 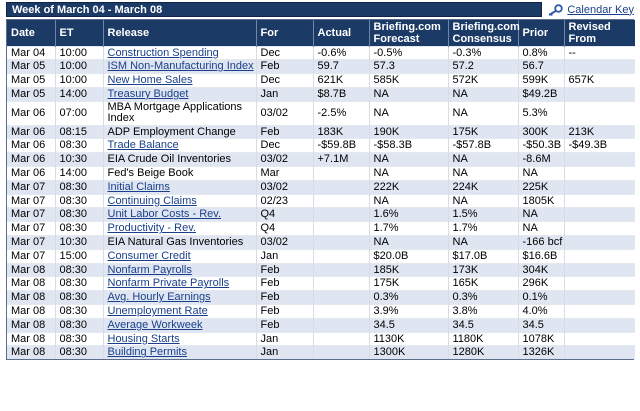 I want to click on release-link: Housing Starts, so click(x=143, y=338).